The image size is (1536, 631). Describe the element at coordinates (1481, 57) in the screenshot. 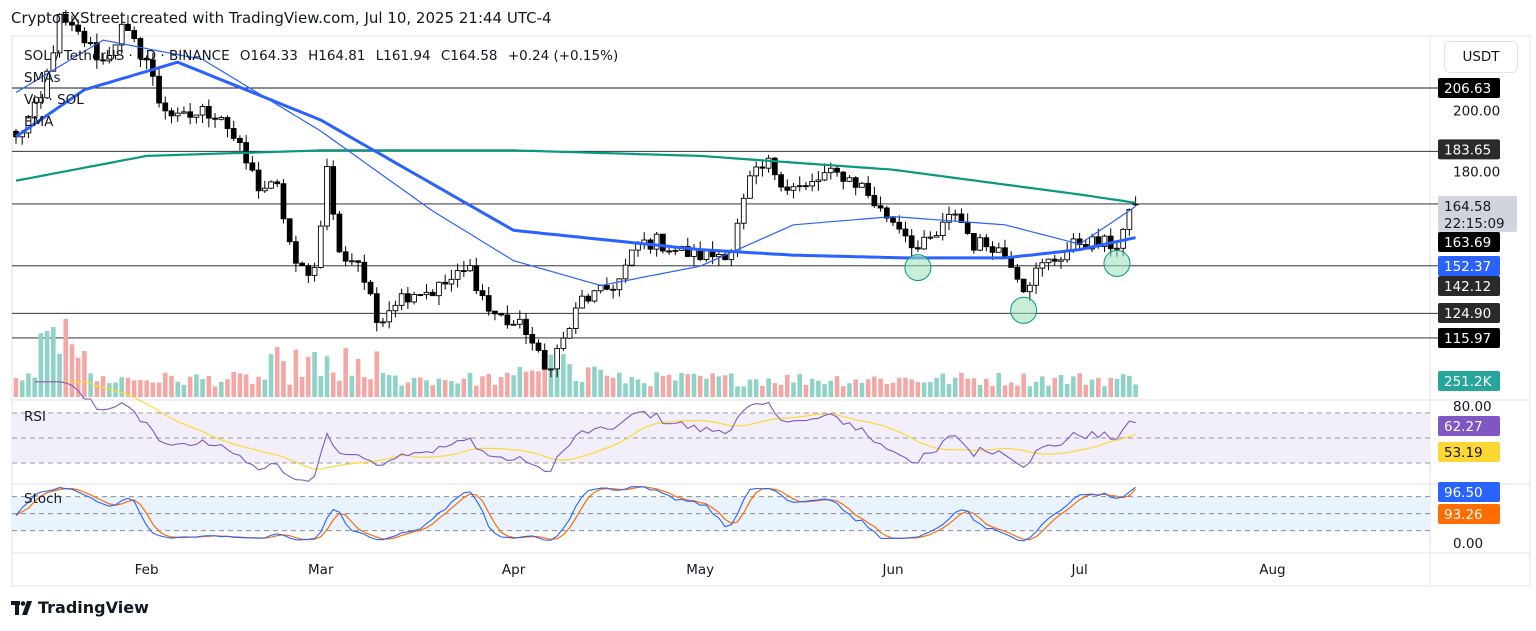

I see `currency-button: USDT` at that location.